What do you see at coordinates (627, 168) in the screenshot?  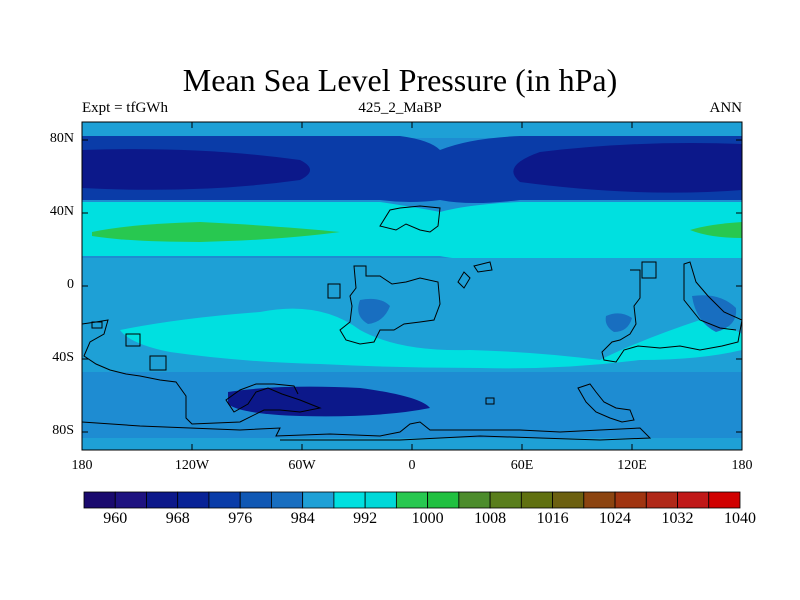 I see `contour-band-north-deep-low-east` at bounding box center [627, 168].